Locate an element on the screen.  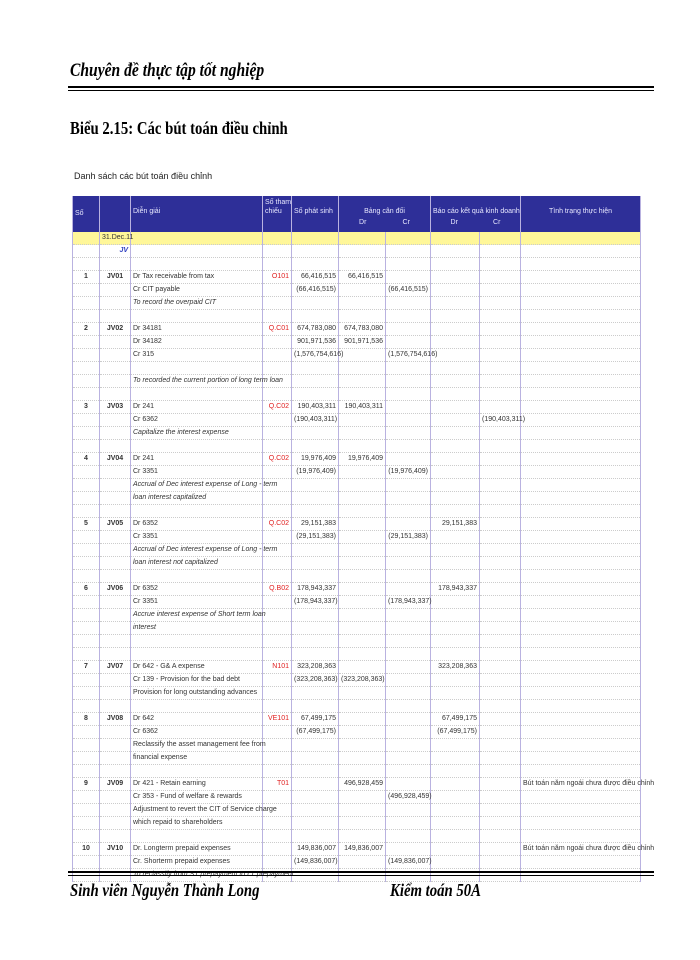
description: Dr 421 - Retain earning is located at coordinates (196, 784).